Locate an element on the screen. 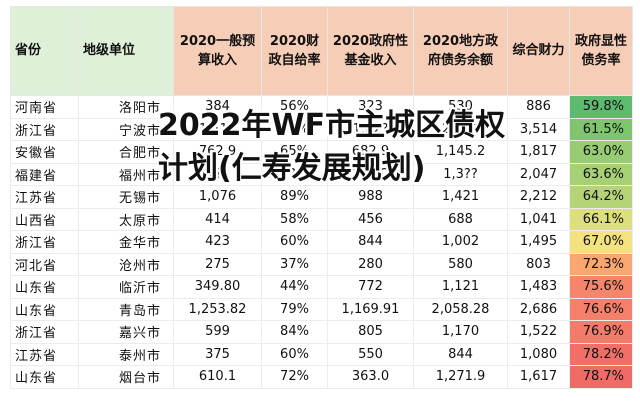 This screenshot has height=405, width=640. self-sufficiency-cell: 79% is located at coordinates (294, 309).